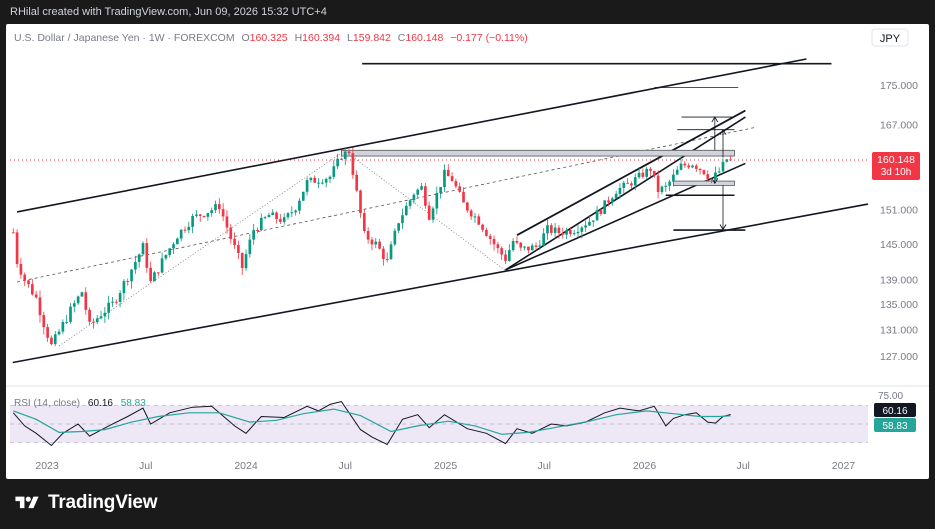  I want to click on footer-bar, so click(467, 504).